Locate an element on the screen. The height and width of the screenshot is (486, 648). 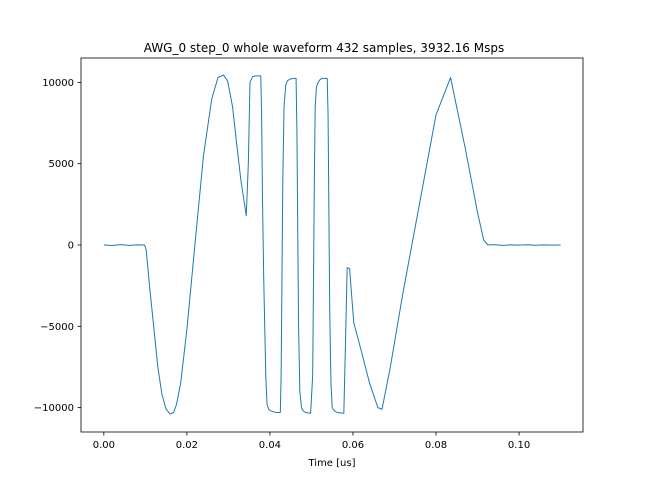
y-axis-ticks: −10000 −5000 0 5000 10000 is located at coordinates (57, 246).